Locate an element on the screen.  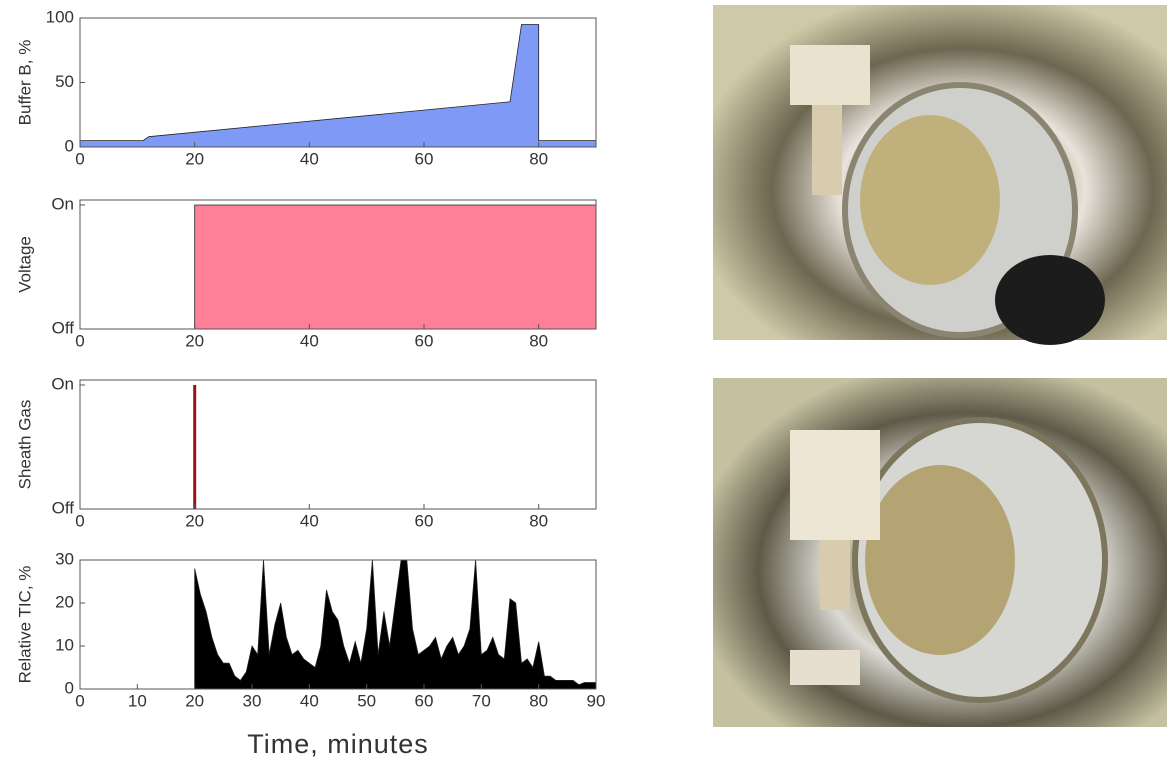
x-tick-label: 50 is located at coordinates (366, 700).